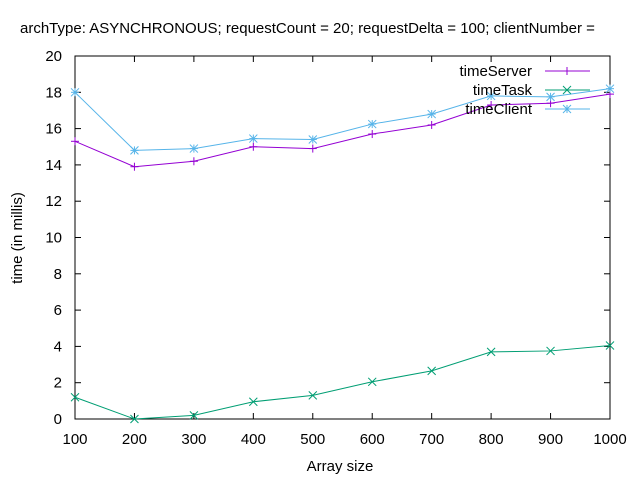 Image resolution: width=640 pixels, height=480 pixels. I want to click on y-tick-label: 6, so click(58, 310).